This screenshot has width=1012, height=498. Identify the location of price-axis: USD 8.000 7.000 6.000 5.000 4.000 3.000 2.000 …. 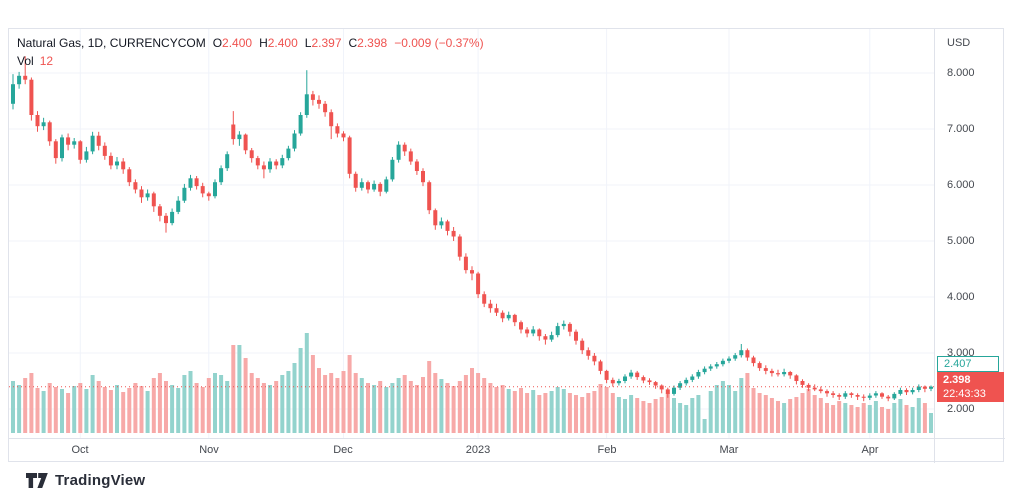
(969, 246).